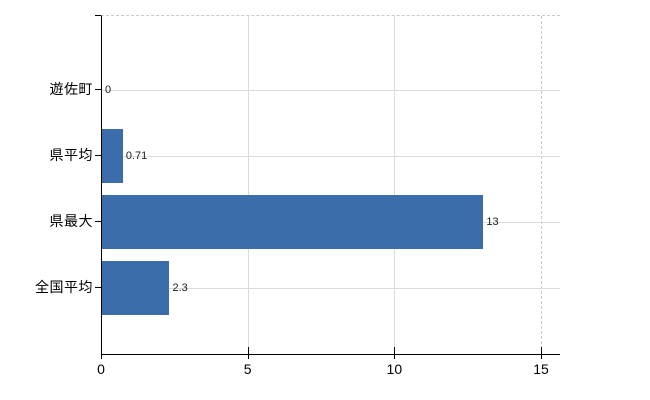  I want to click on category-label: 全国平均, so click(64, 287).